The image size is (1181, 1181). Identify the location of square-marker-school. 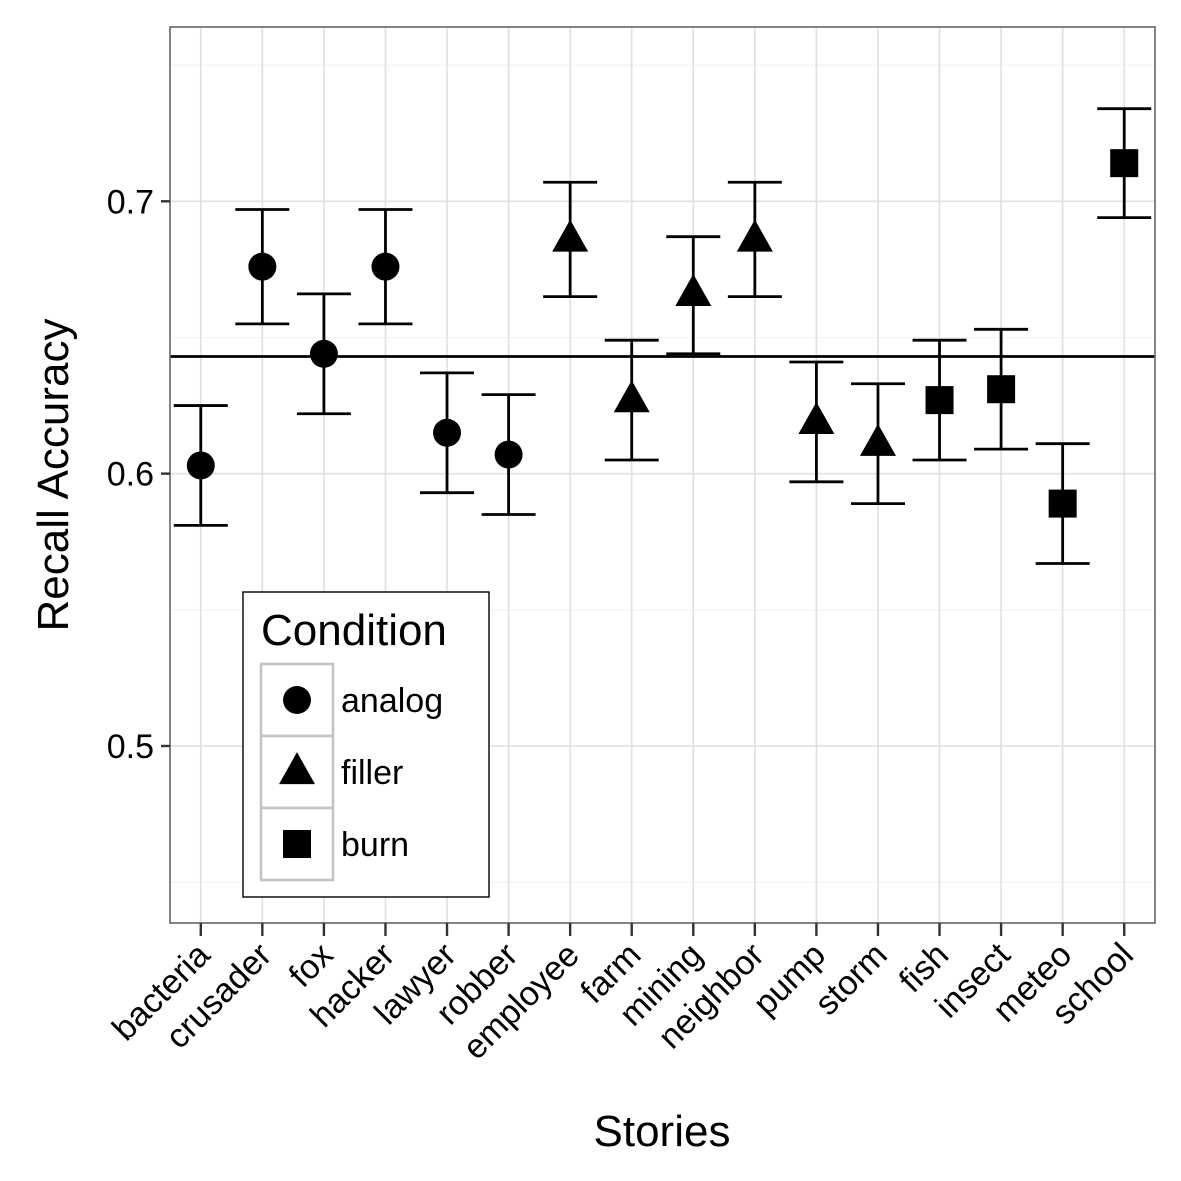
(1124, 163).